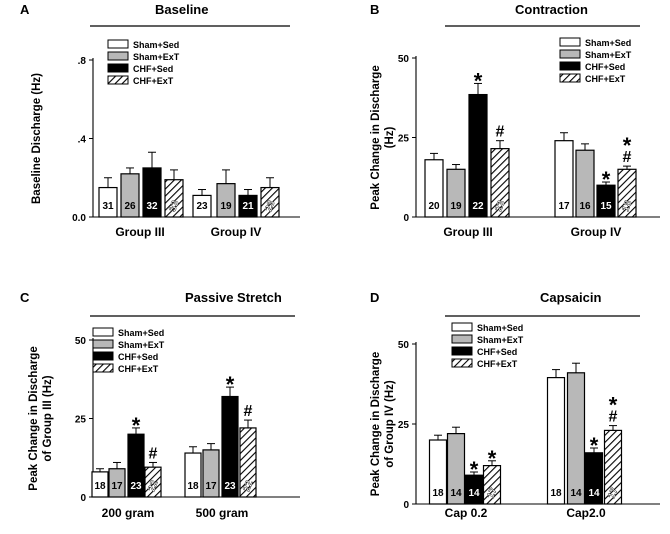 This screenshot has height=534, width=670. Describe the element at coordinates (467, 232) in the screenshot. I see `x-category-label: Group III` at that location.